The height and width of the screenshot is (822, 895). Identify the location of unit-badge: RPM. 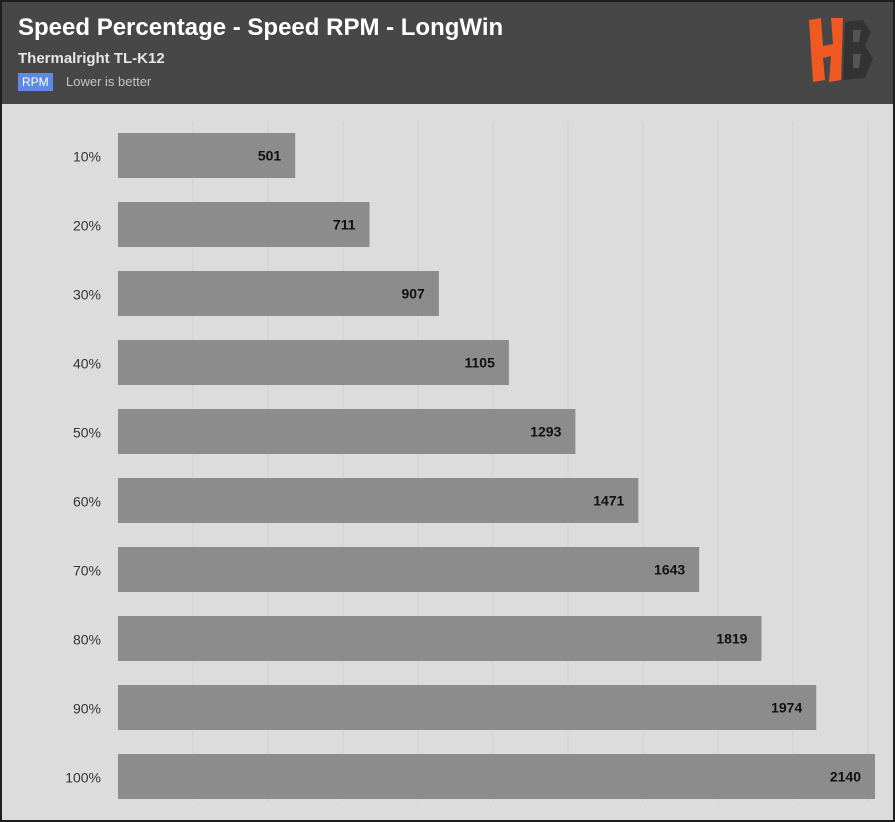
(35, 82).